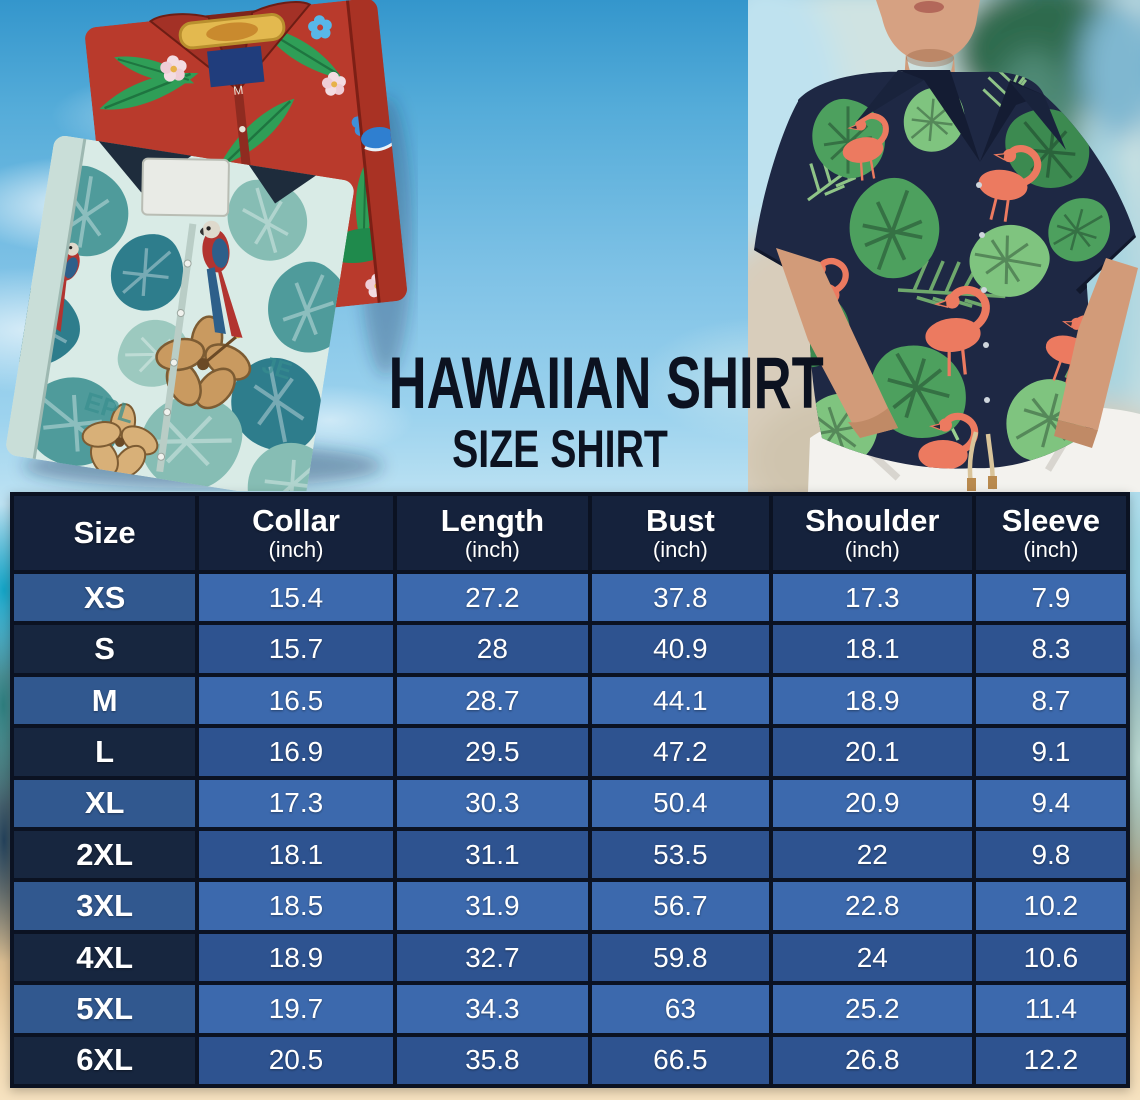  What do you see at coordinates (929, 7) in the screenshot?
I see `lips` at bounding box center [929, 7].